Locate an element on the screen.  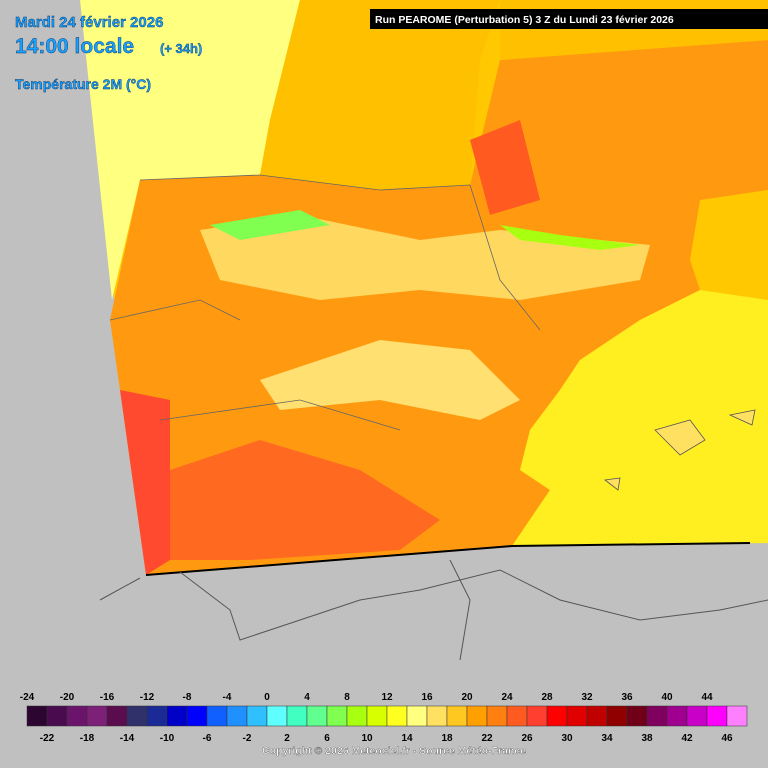
warm-south is located at coordinates (300, 500).